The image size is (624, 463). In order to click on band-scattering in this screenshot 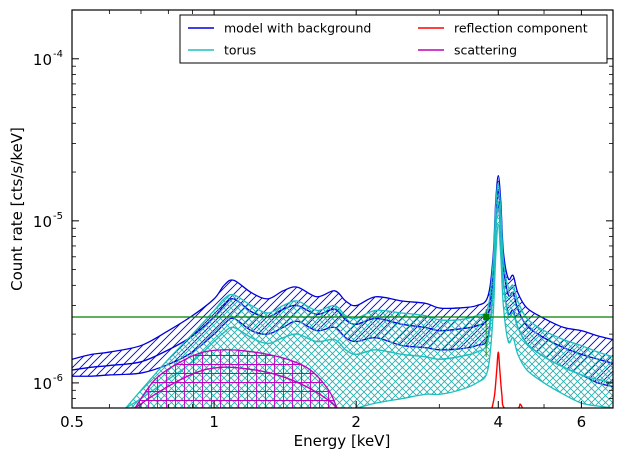, I will do `click(236, 378)`.